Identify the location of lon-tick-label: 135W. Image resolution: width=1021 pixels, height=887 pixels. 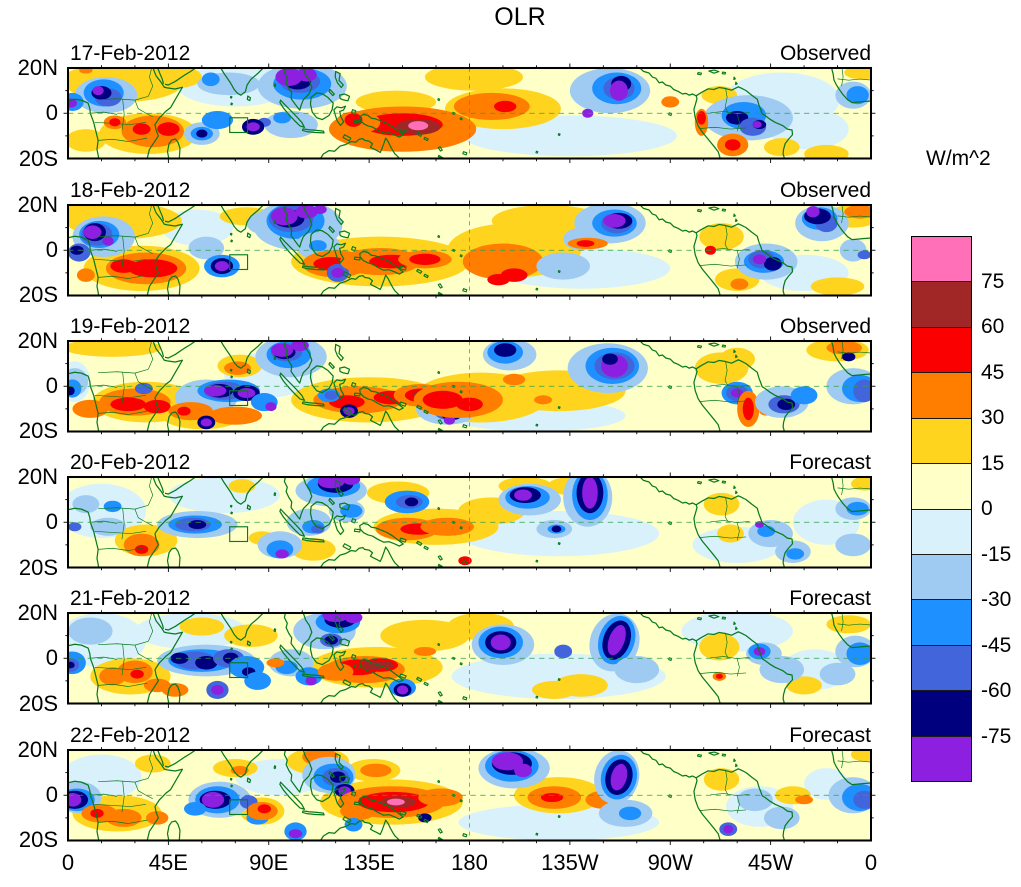
(570, 862).